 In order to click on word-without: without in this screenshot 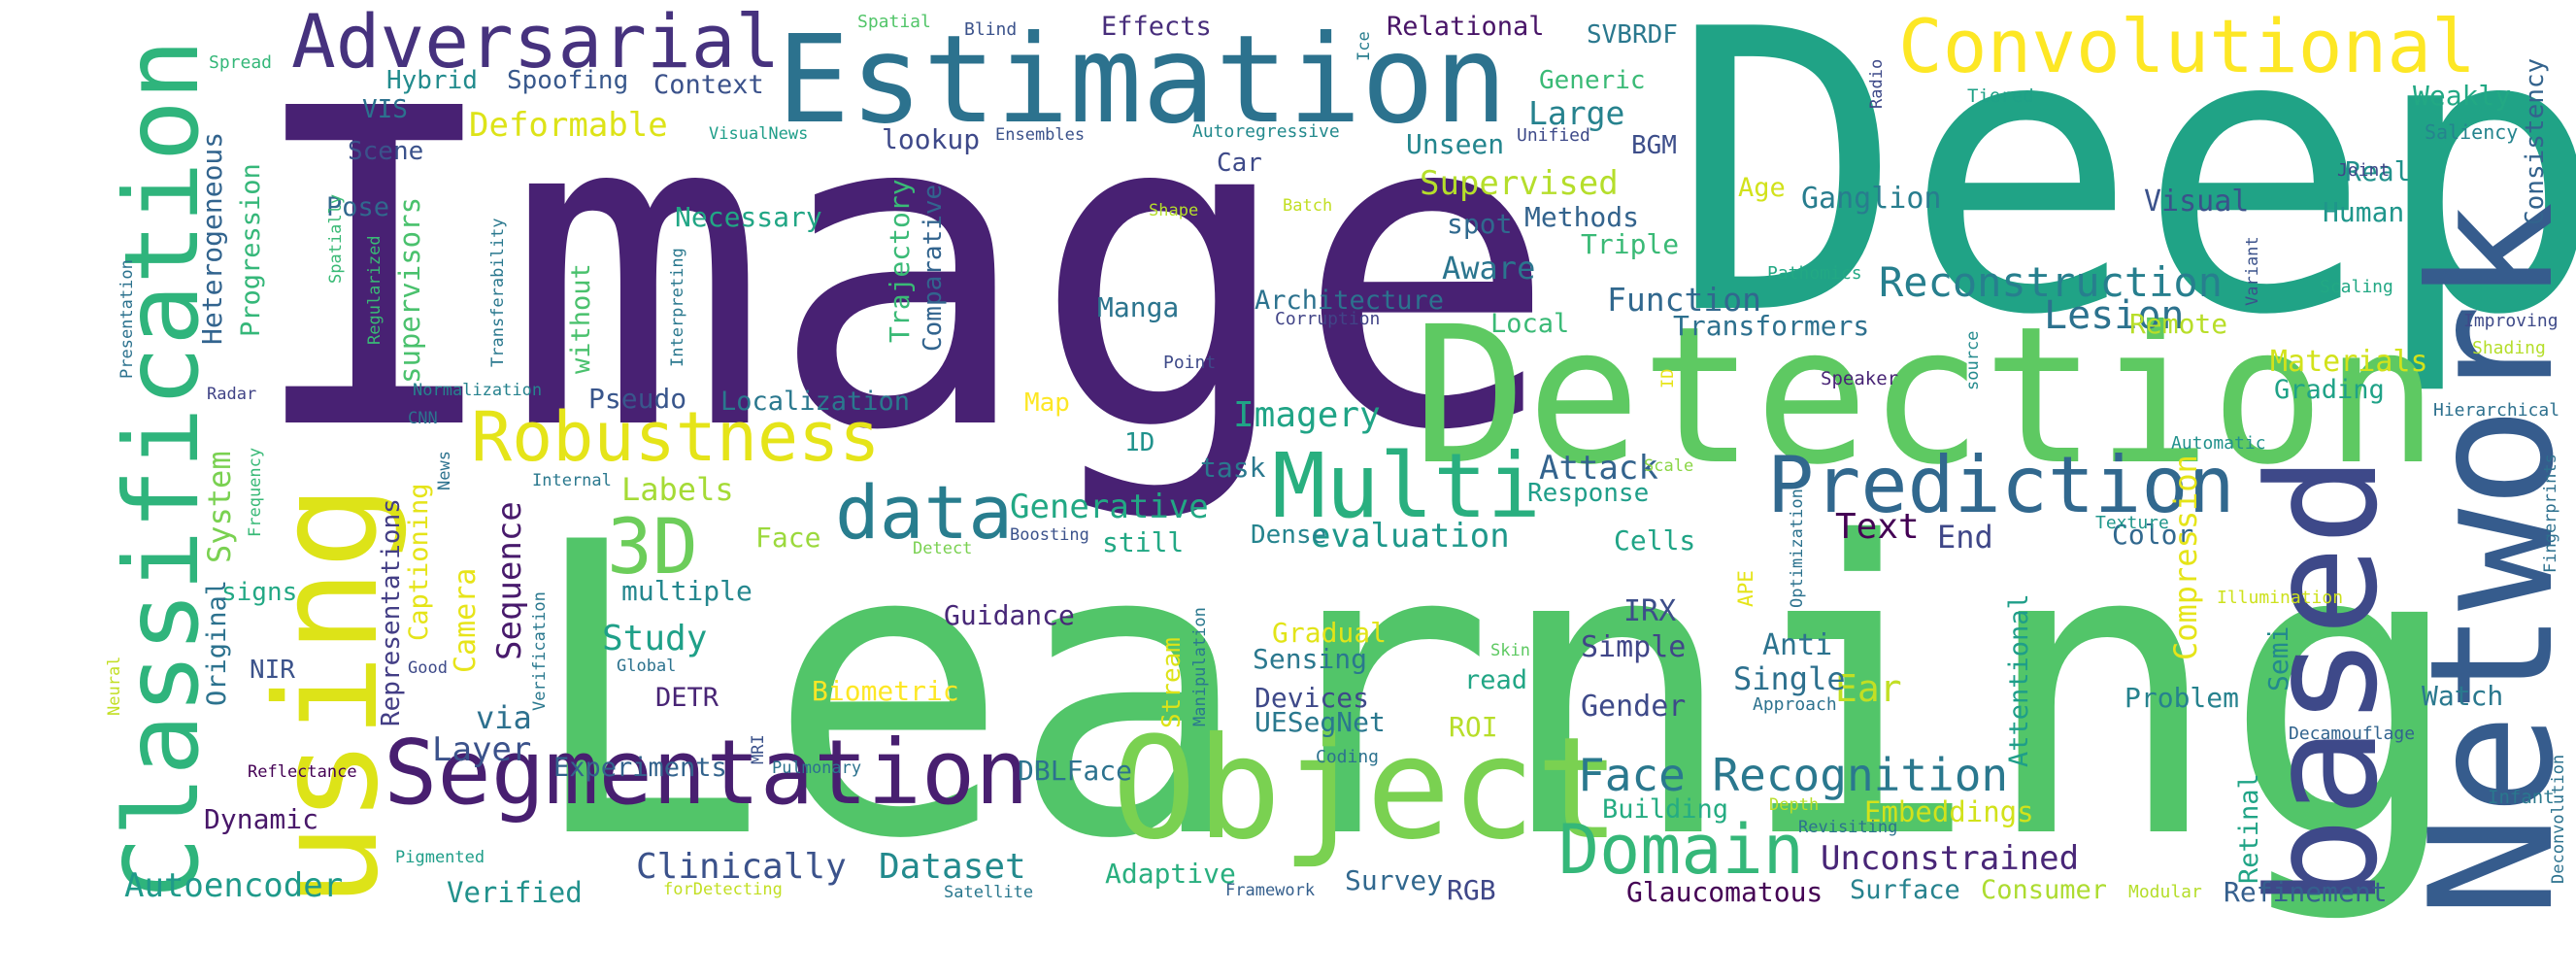, I will do `click(581, 318)`.